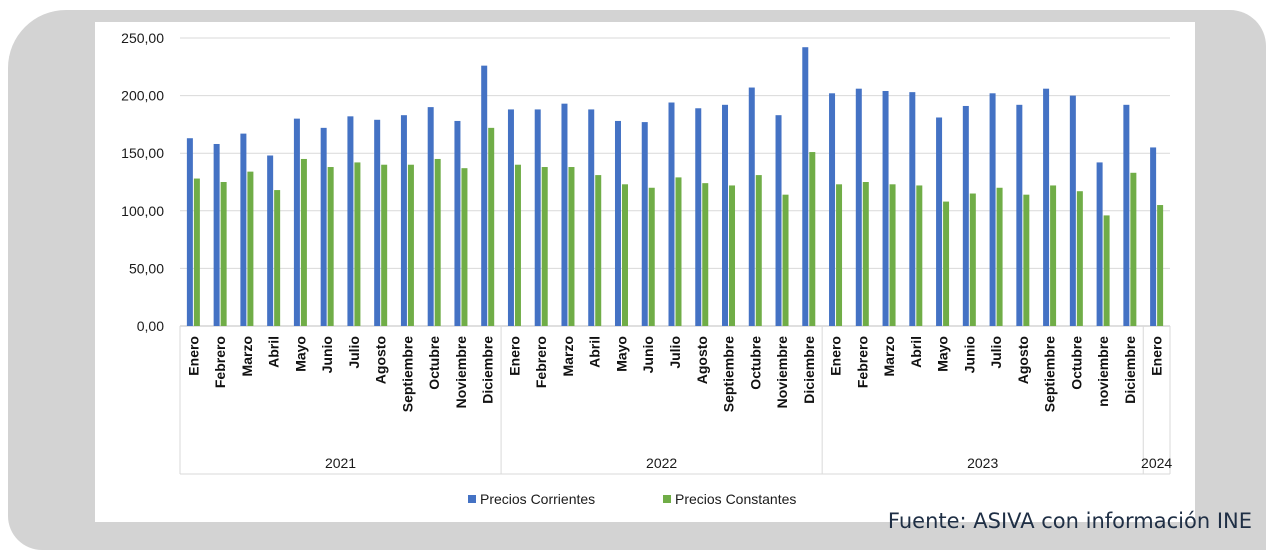 The image size is (1266, 550). I want to click on x-category-label: Febrero, so click(862, 362).